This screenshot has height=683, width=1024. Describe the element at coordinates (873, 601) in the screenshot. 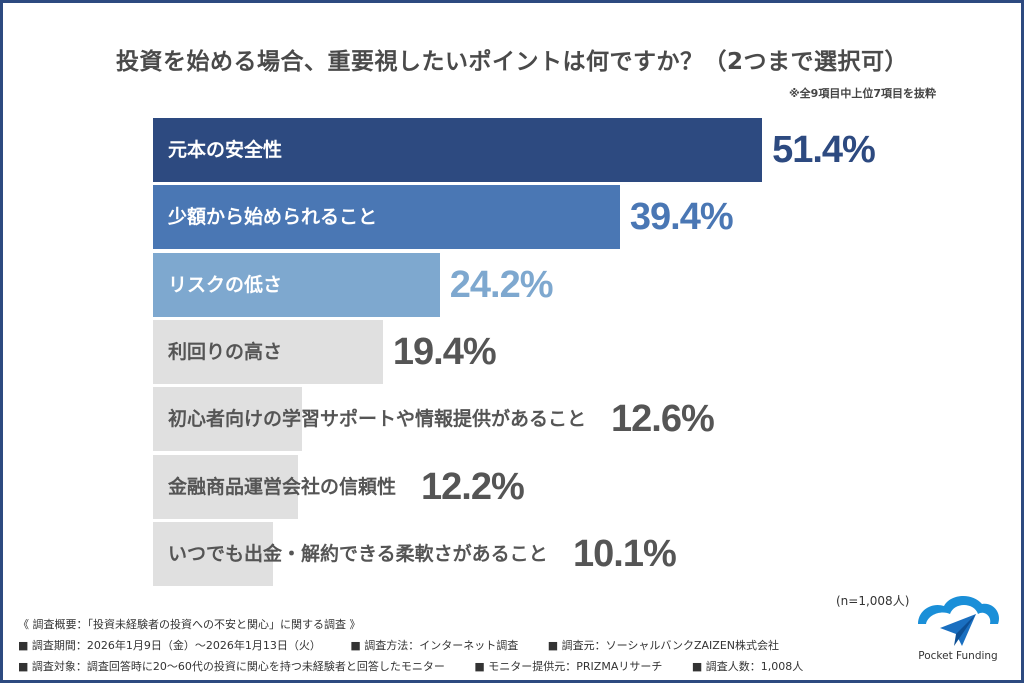

I see `sample-size: (n=1,008人)` at that location.